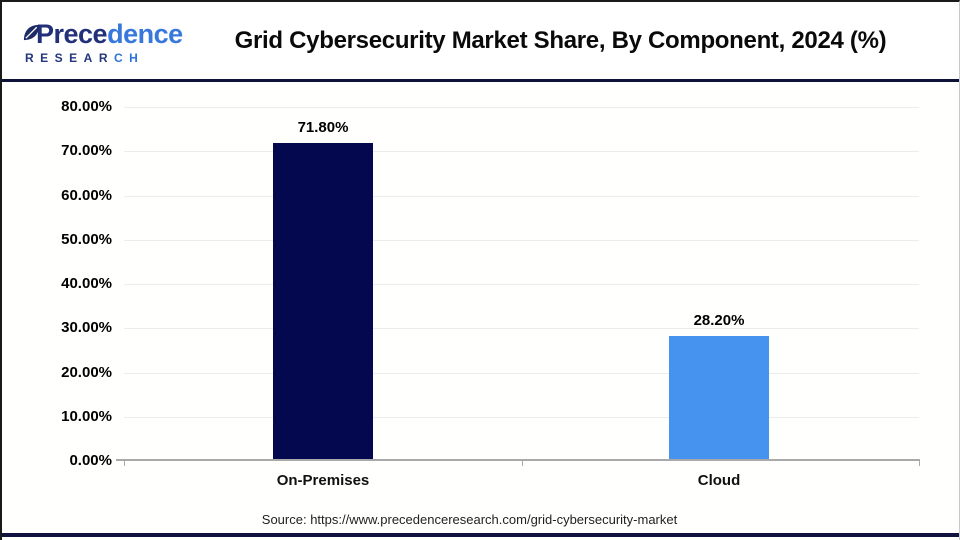  What do you see at coordinates (719, 398) in the screenshot?
I see `bar-cloud` at bounding box center [719, 398].